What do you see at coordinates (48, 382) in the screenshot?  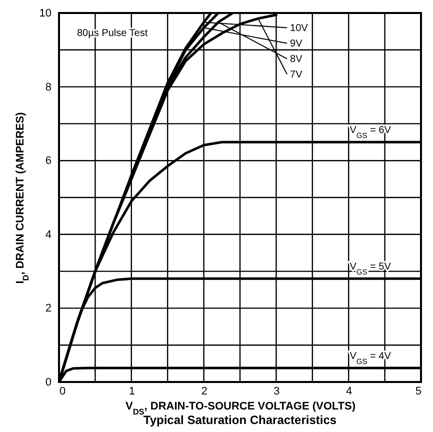 I see `y-tick-label: 0` at bounding box center [48, 382].